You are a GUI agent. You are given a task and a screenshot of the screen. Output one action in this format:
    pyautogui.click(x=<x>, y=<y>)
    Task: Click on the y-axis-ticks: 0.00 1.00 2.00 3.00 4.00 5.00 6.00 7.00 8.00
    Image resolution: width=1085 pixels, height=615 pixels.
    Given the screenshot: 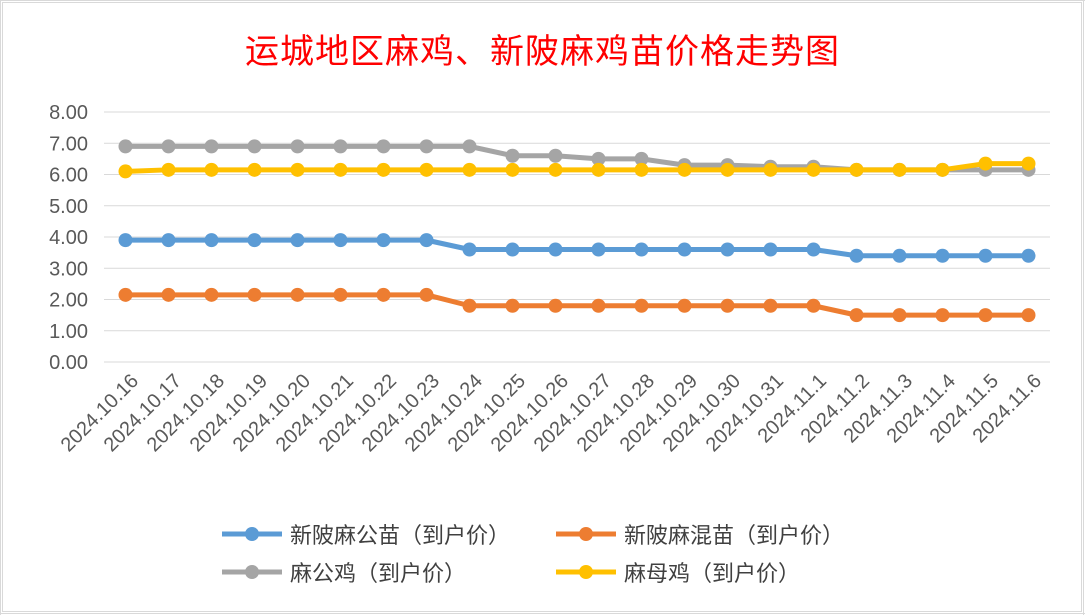 What is the action you would take?
    pyautogui.click(x=68, y=238)
    